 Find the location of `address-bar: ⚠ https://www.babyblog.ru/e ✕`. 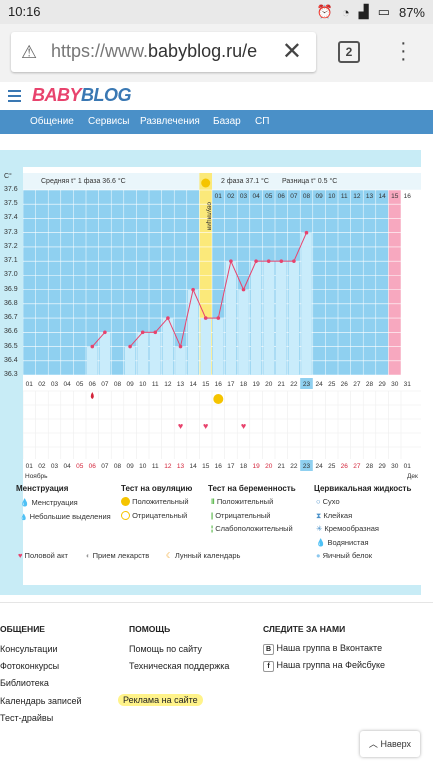

address-bar: ⚠ https://www.babyblog.ru/e ✕ is located at coordinates (163, 52).